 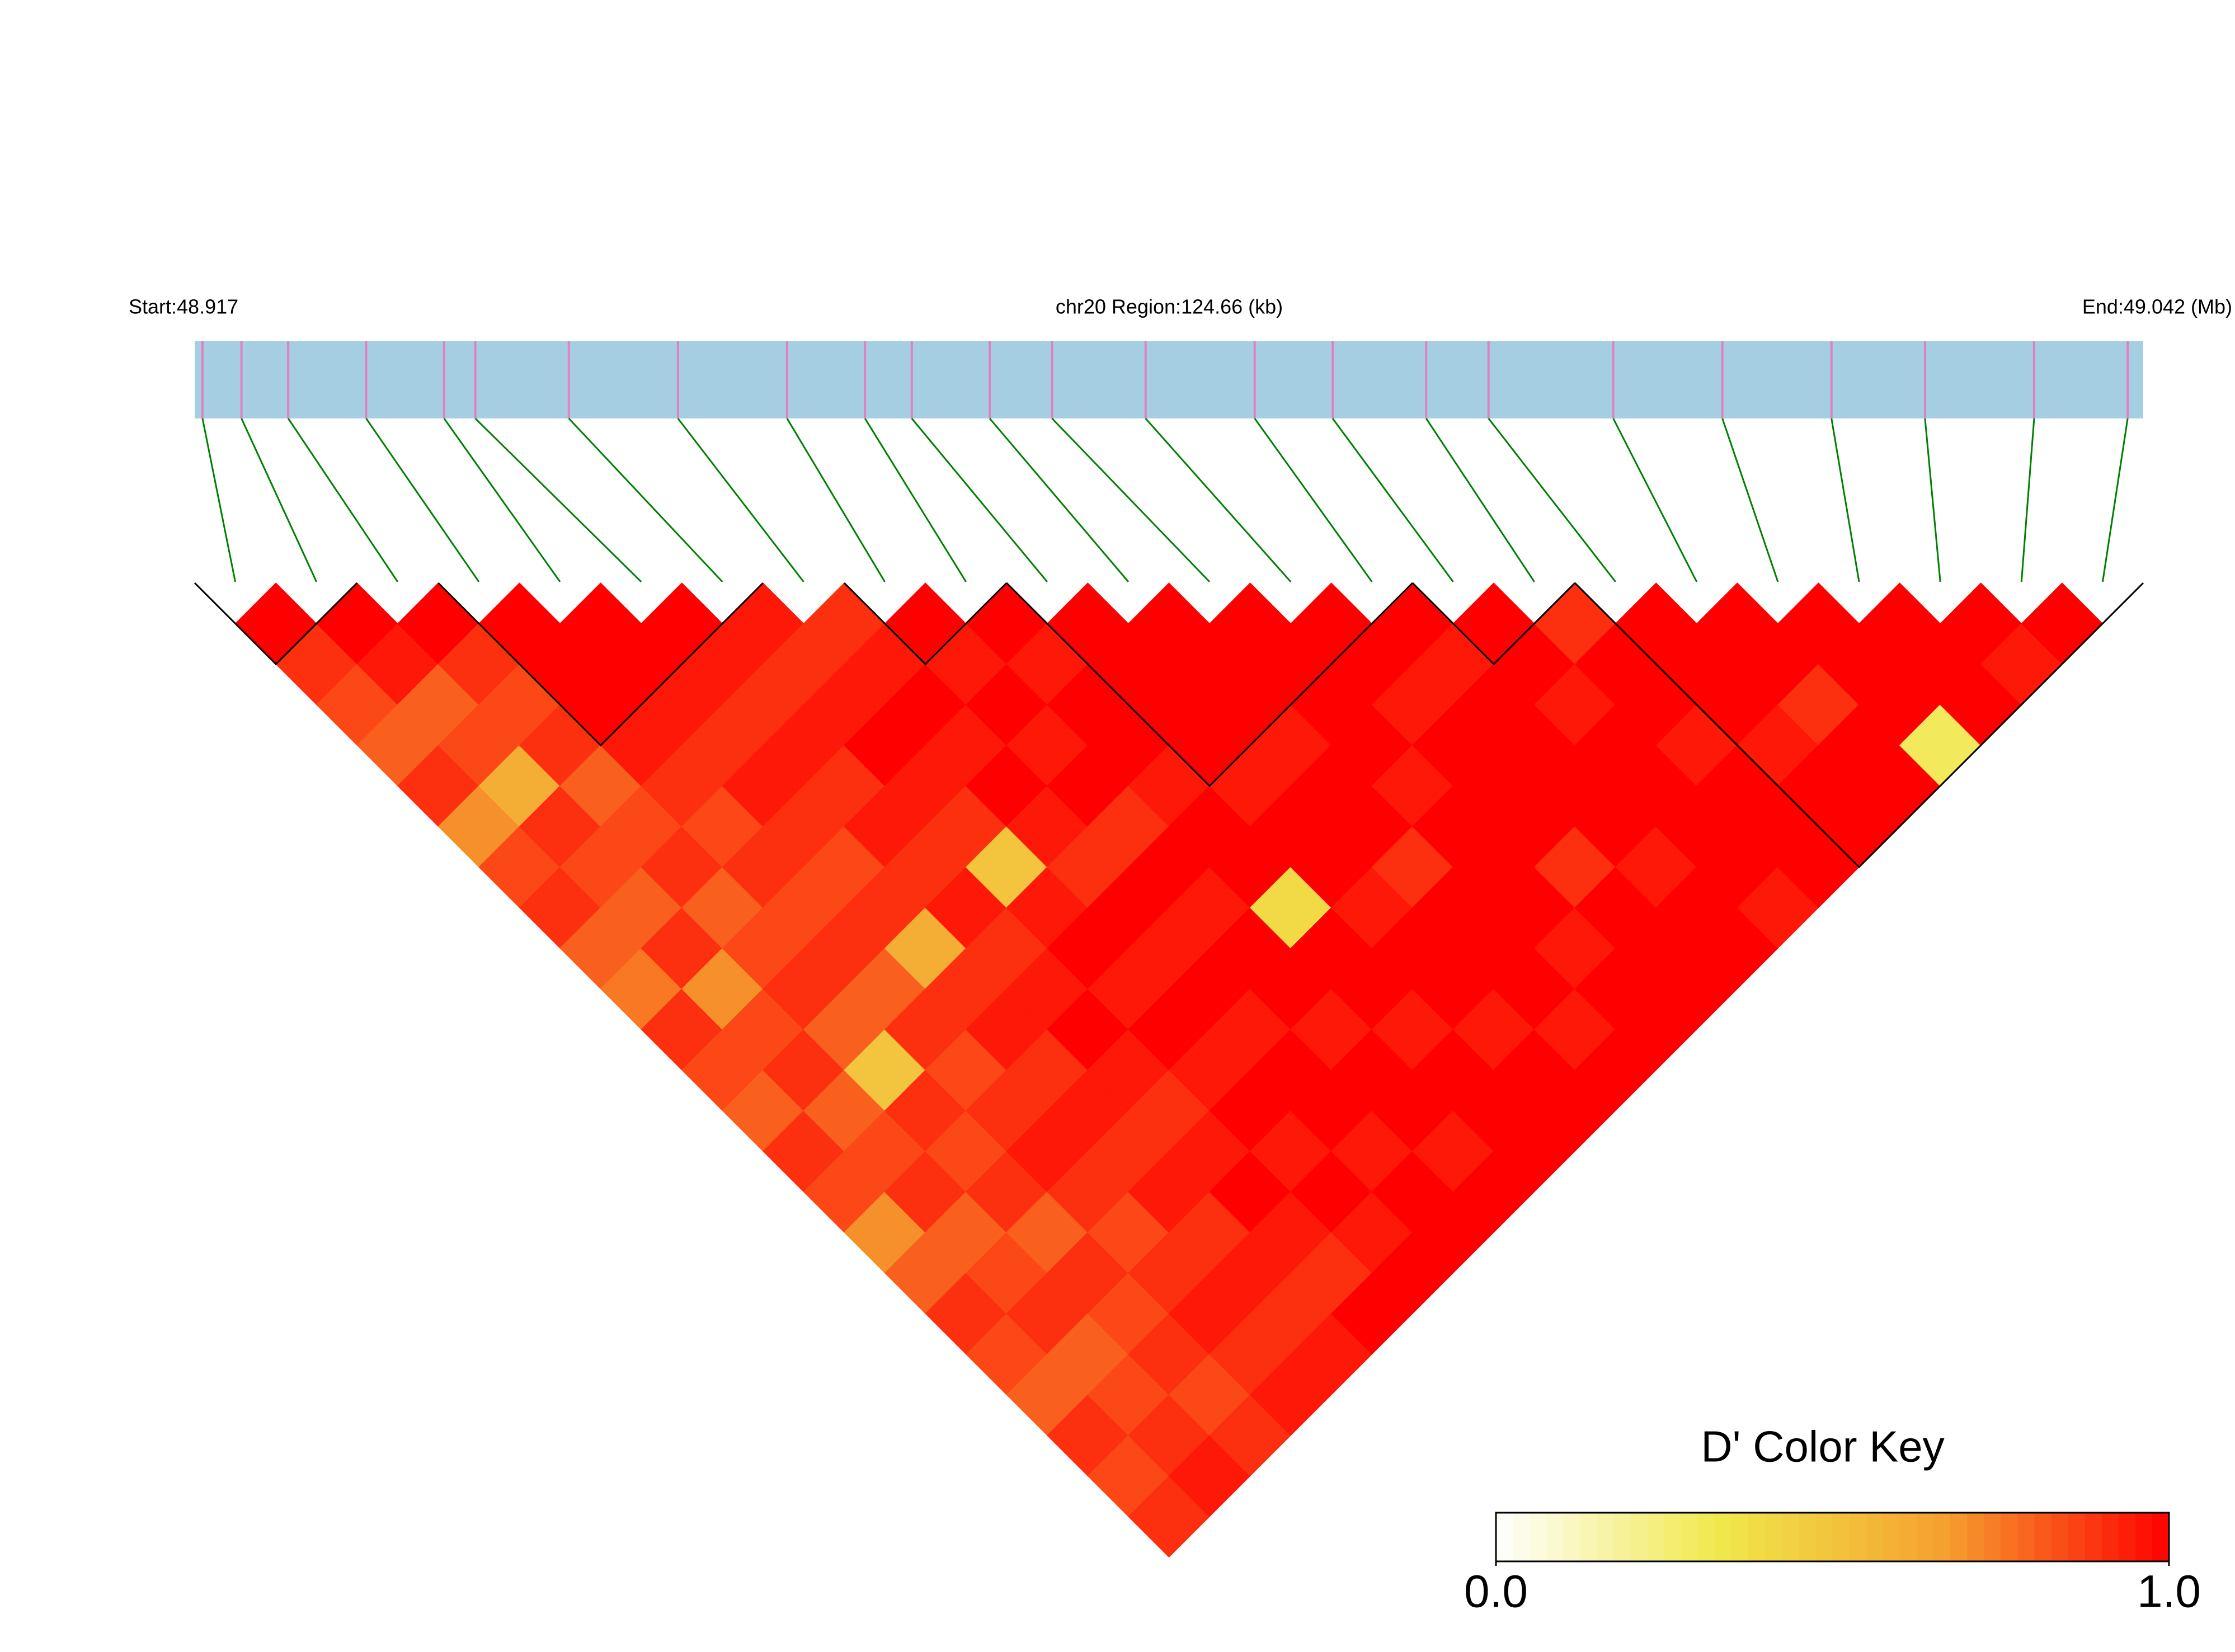 What do you see at coordinates (2157, 306) in the screenshot?
I see `end-label: End:49.042 (Mb)` at bounding box center [2157, 306].